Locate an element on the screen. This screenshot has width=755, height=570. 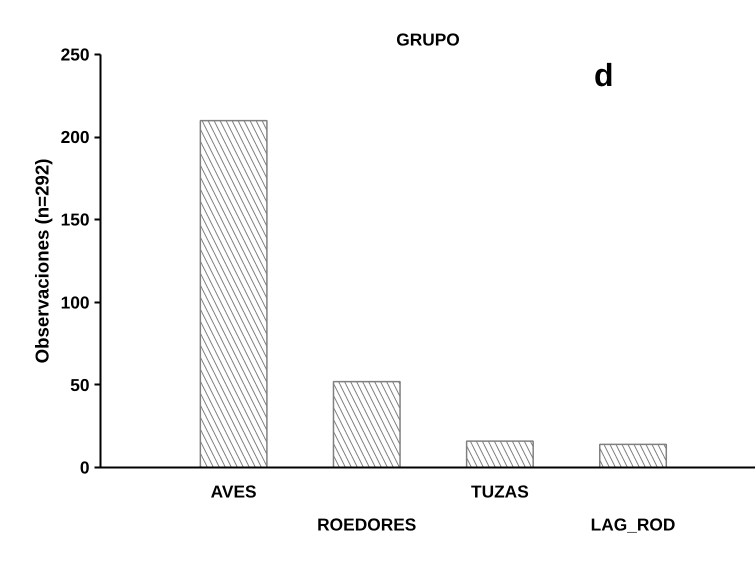
annotation: d is located at coordinates (604, 75).